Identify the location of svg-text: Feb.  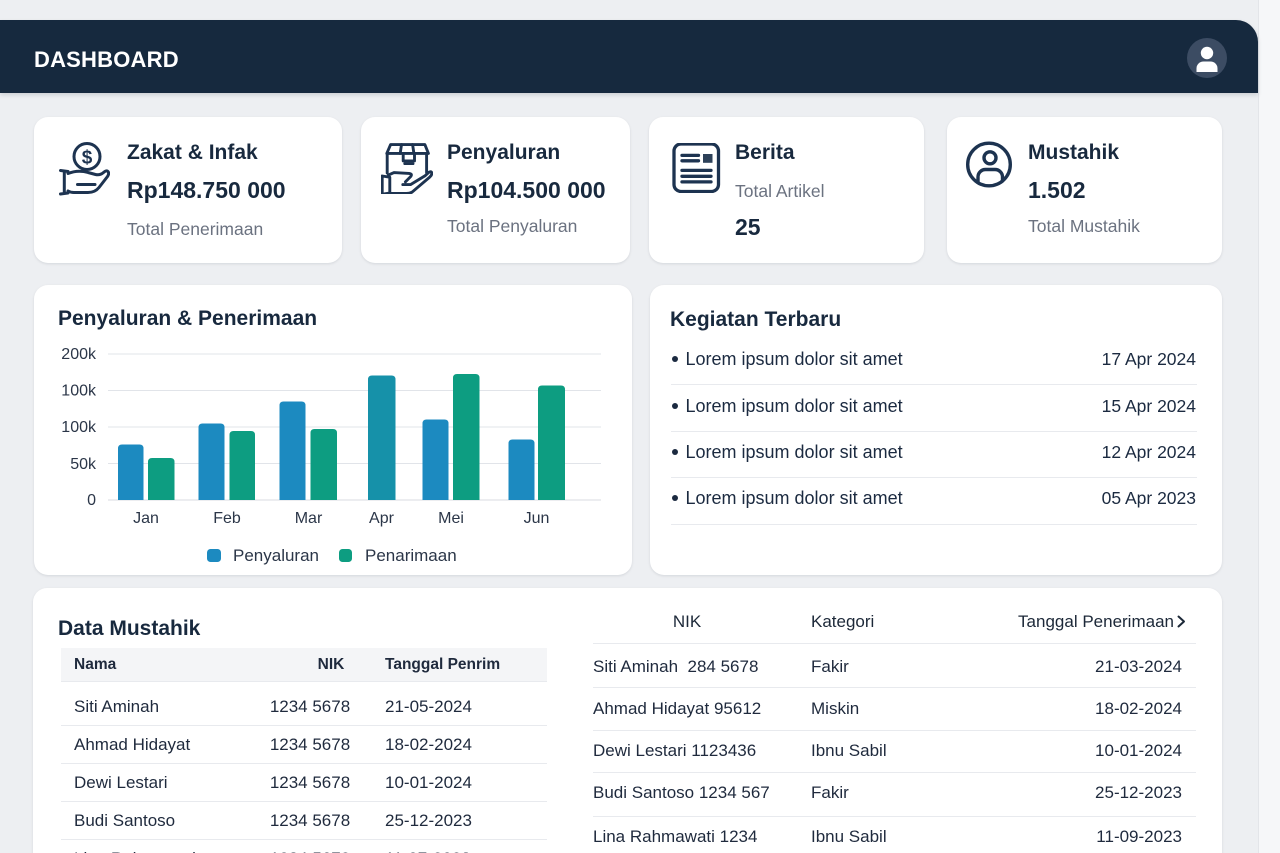
(227, 518).